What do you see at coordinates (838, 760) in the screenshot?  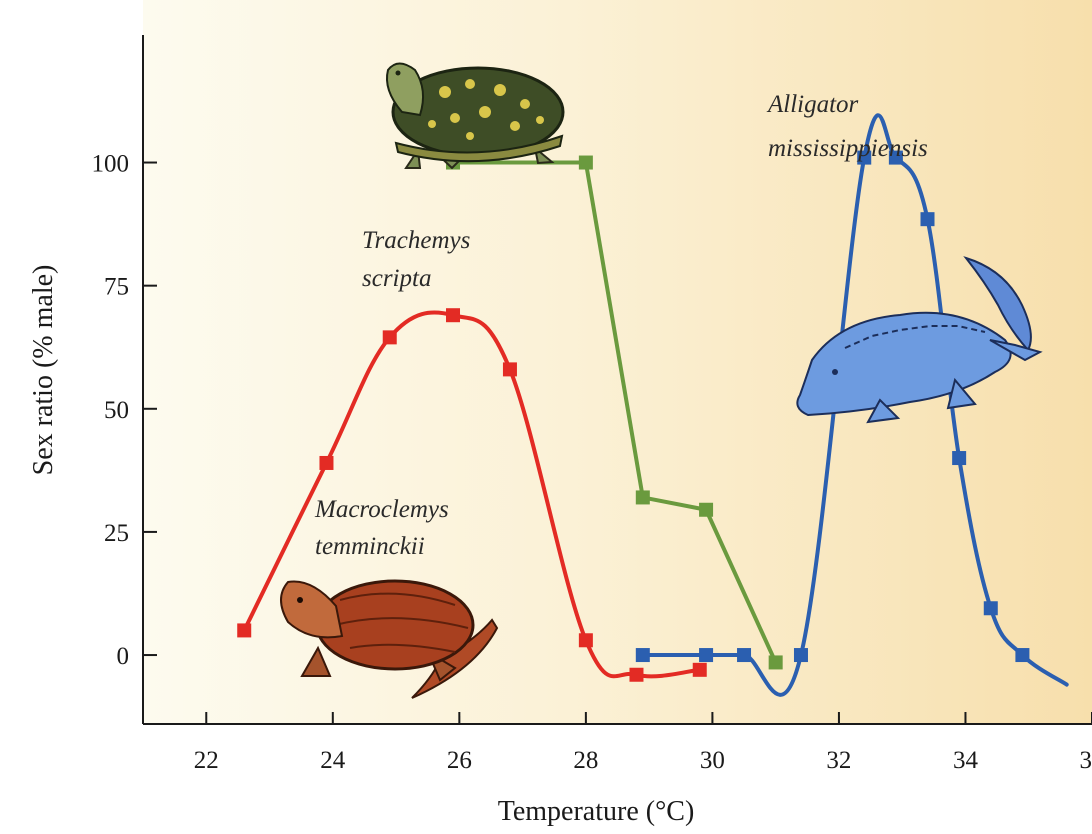 I see `x-tick-label: 32` at bounding box center [838, 760].